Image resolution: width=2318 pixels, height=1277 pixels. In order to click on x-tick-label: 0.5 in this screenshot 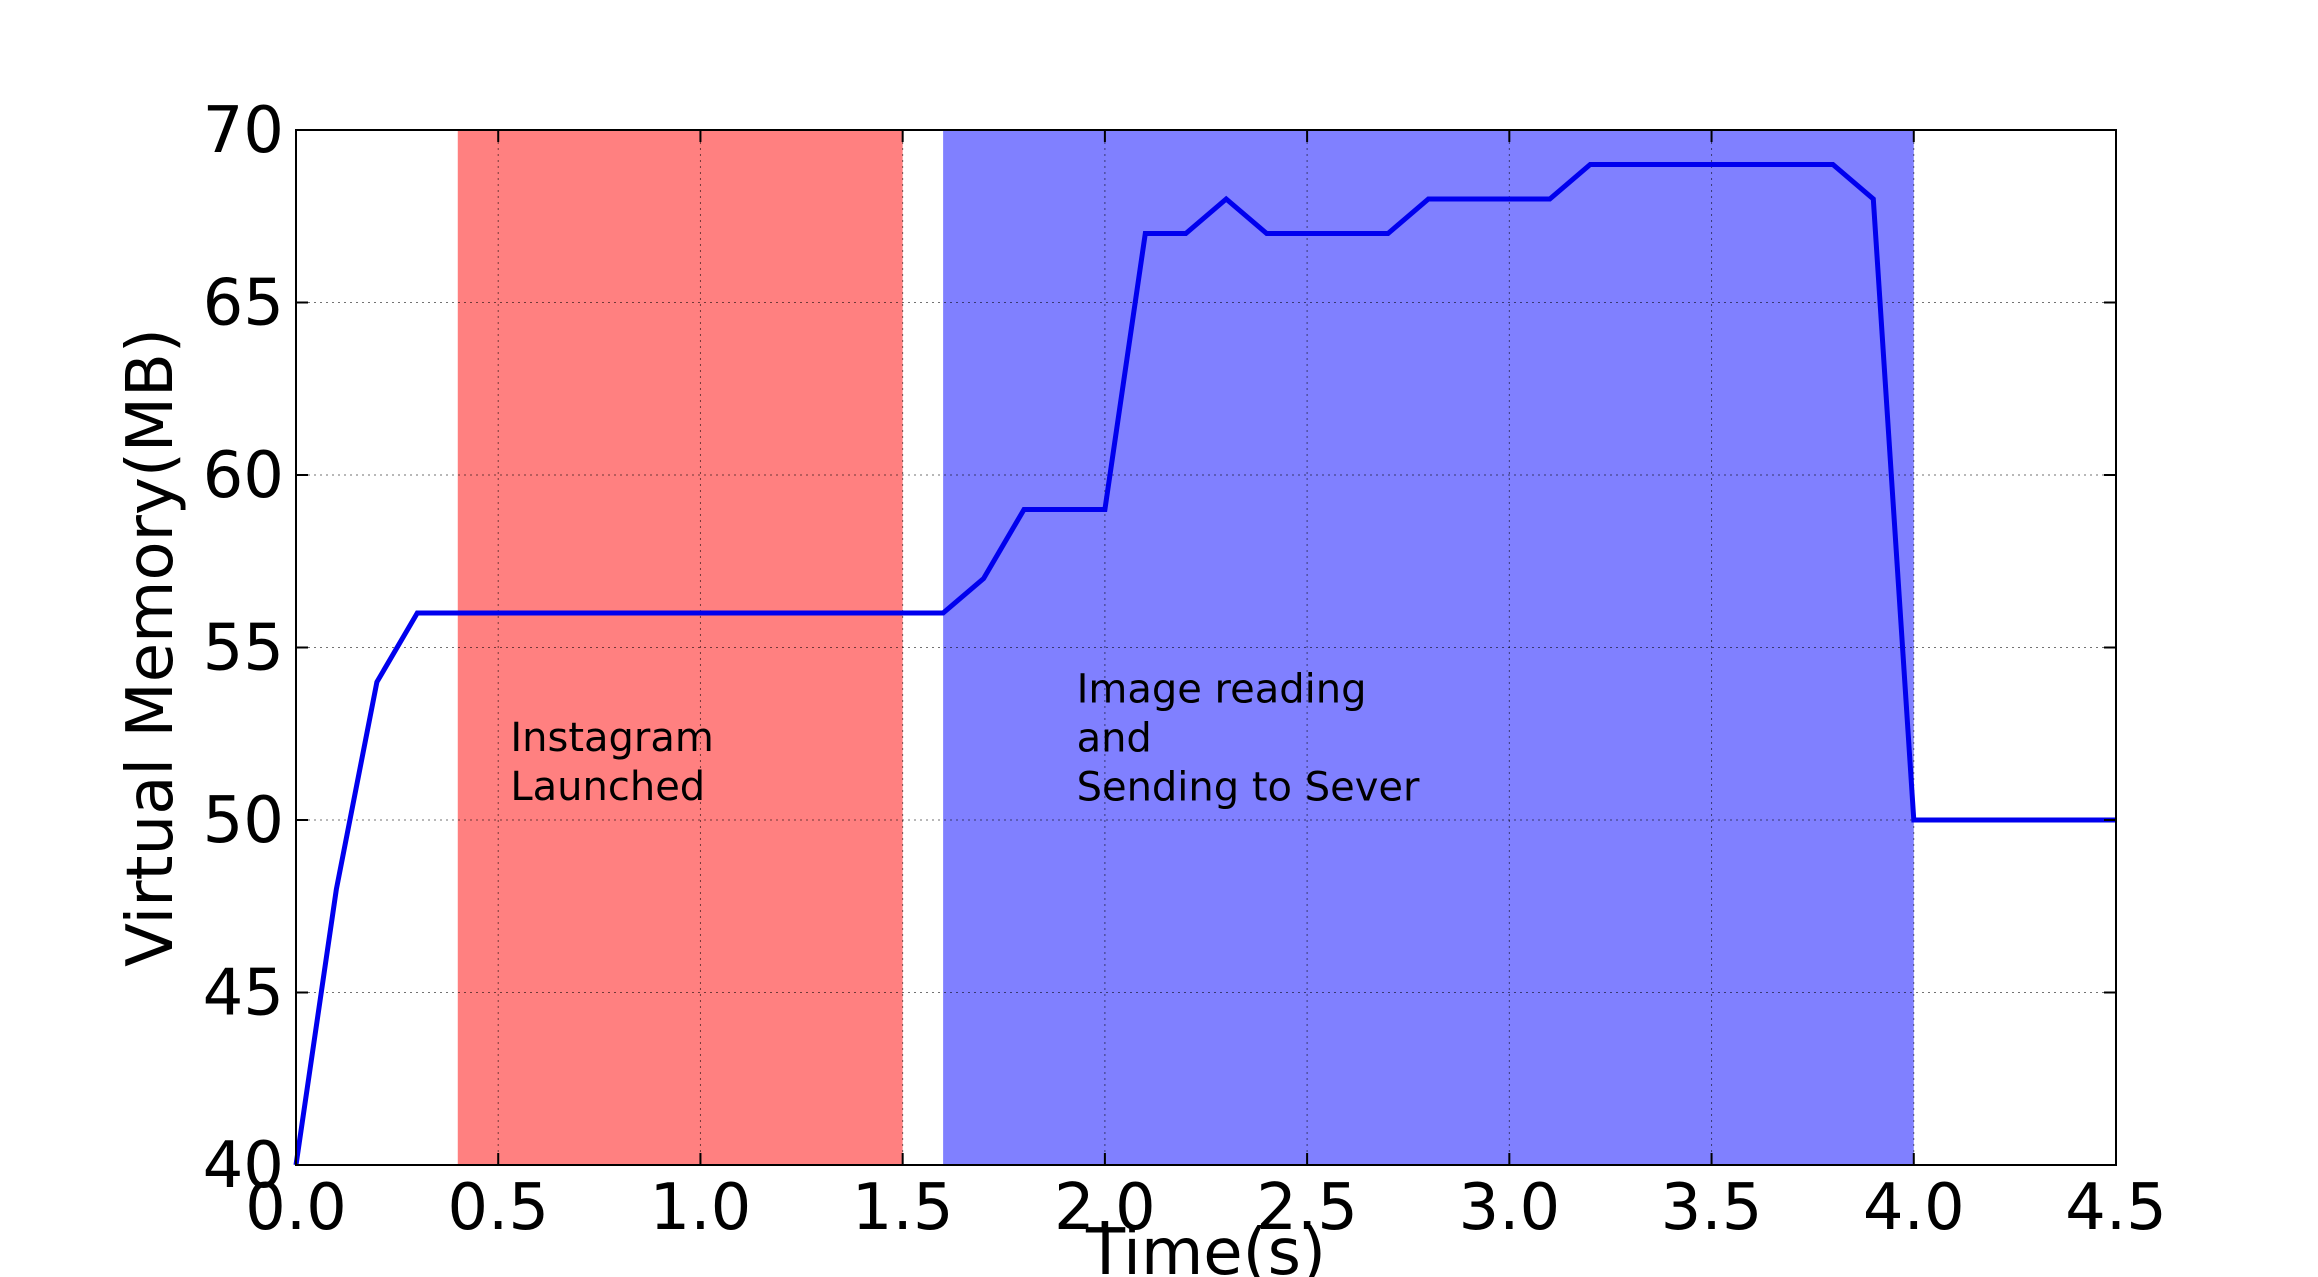, I will do `click(498, 1208)`.